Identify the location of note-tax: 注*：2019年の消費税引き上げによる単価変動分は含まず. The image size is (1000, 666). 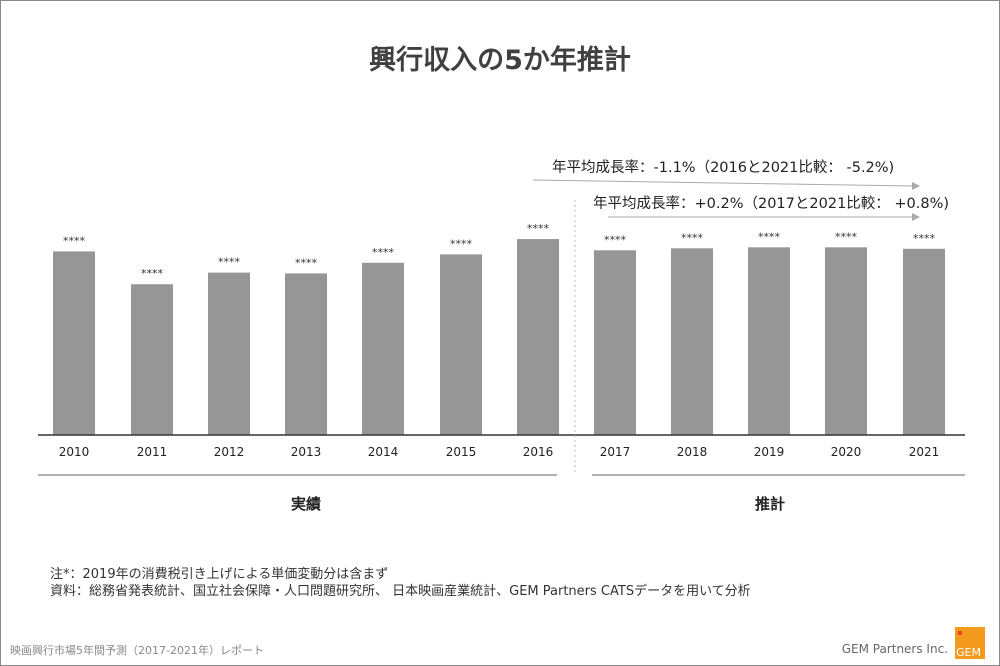
(219, 574).